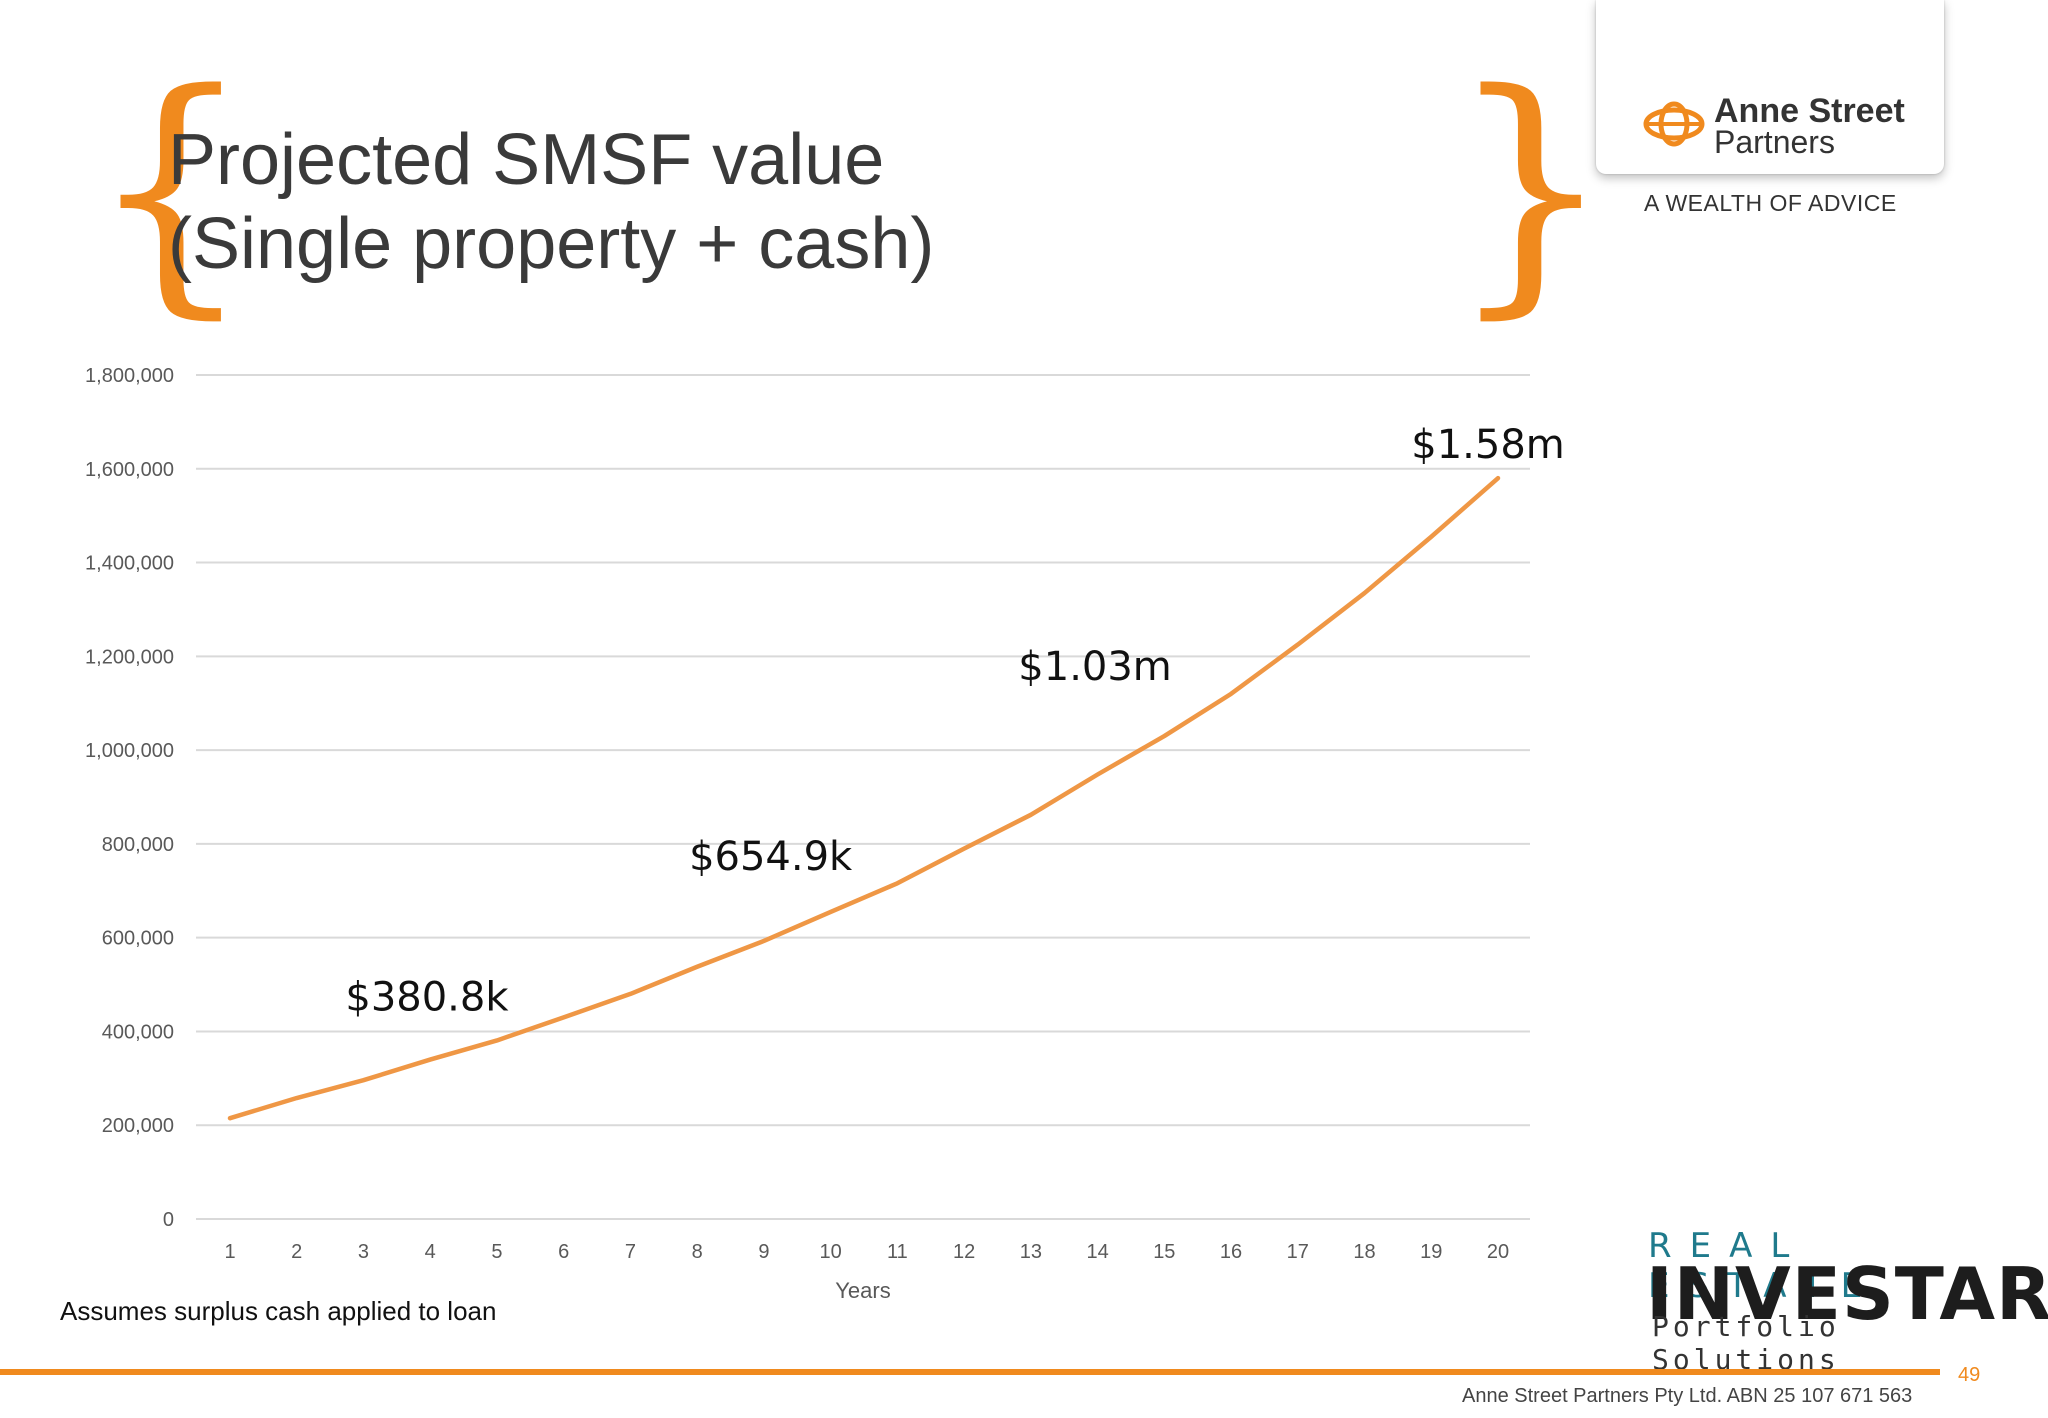  I want to click on rei-logo-line-2: INVESTAR, so click(1847, 1294).